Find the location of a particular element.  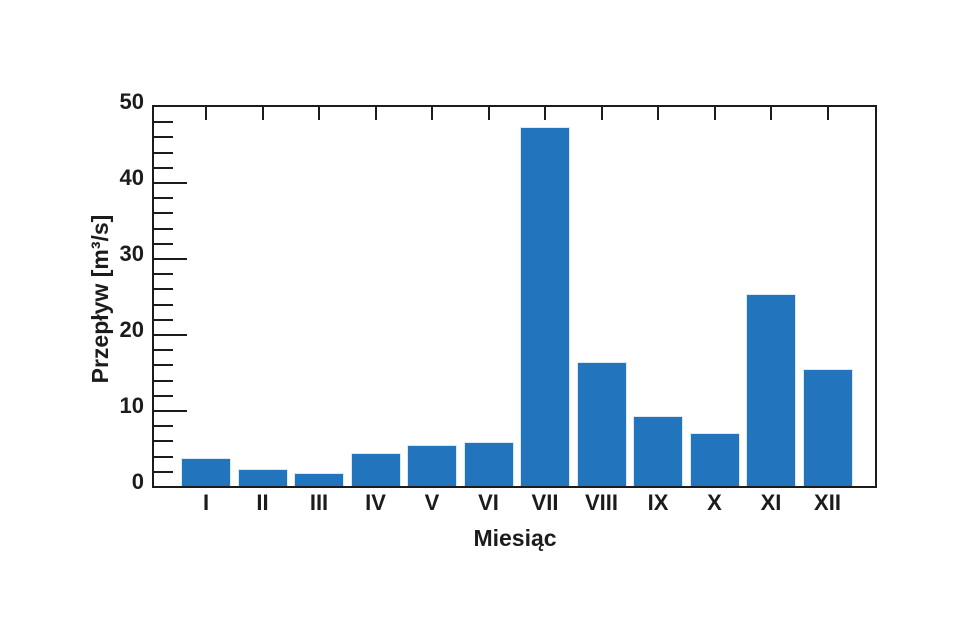

y-tick-label-30: 30 is located at coordinates (131, 253).